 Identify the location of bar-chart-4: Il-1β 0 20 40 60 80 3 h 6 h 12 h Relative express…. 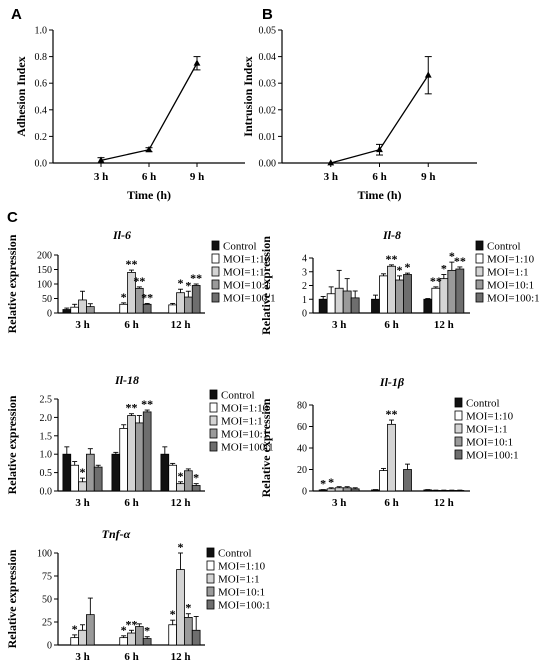
(389, 442).